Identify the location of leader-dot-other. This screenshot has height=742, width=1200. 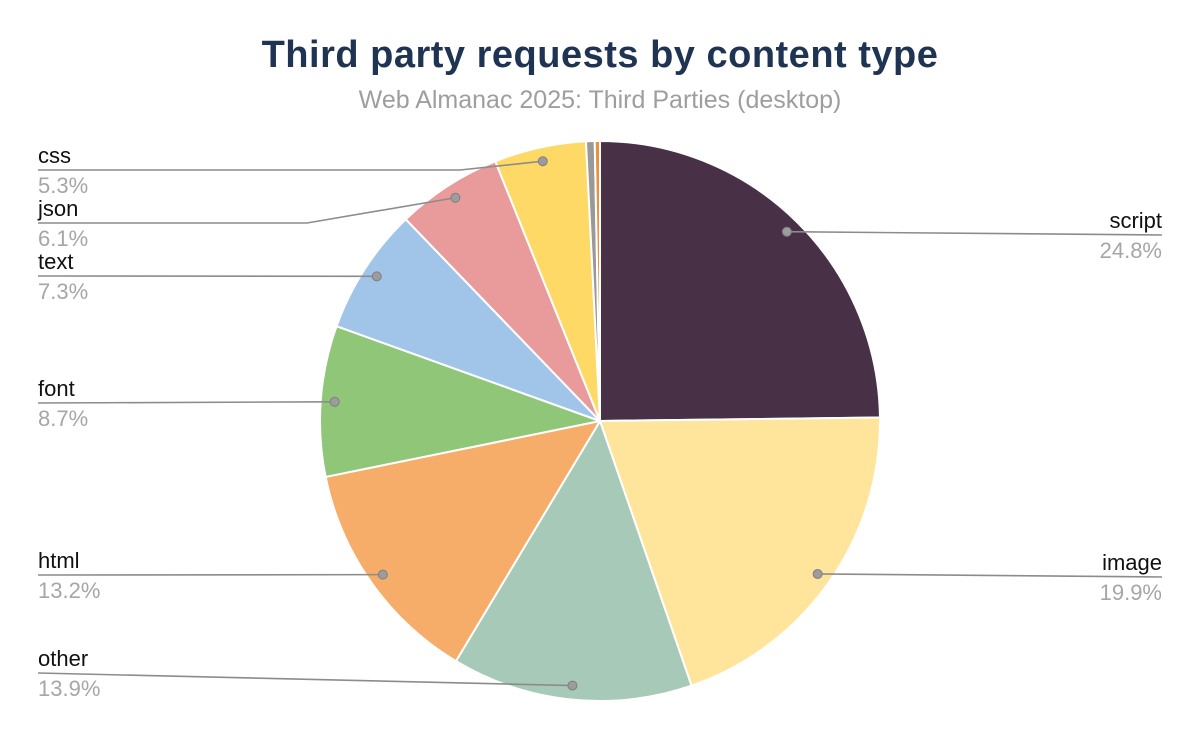
(572, 685).